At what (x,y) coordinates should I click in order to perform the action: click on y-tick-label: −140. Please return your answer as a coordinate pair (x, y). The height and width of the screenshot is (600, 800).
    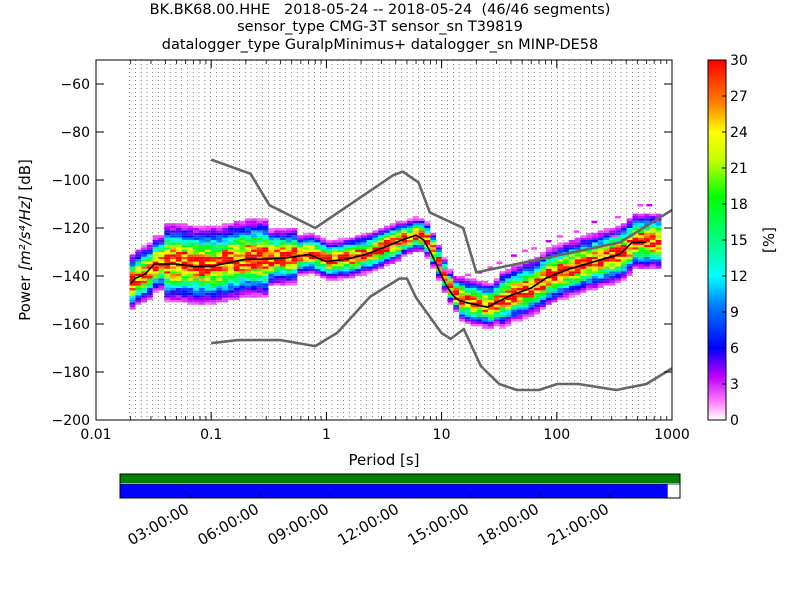
    Looking at the image, I should click on (71, 277).